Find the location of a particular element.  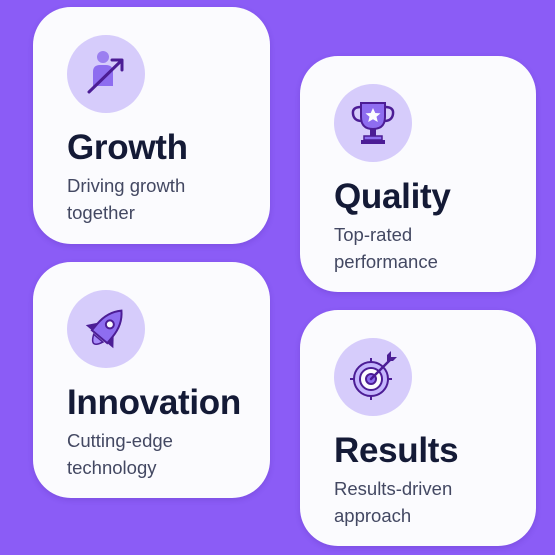

card-title: Quality is located at coordinates (392, 196).